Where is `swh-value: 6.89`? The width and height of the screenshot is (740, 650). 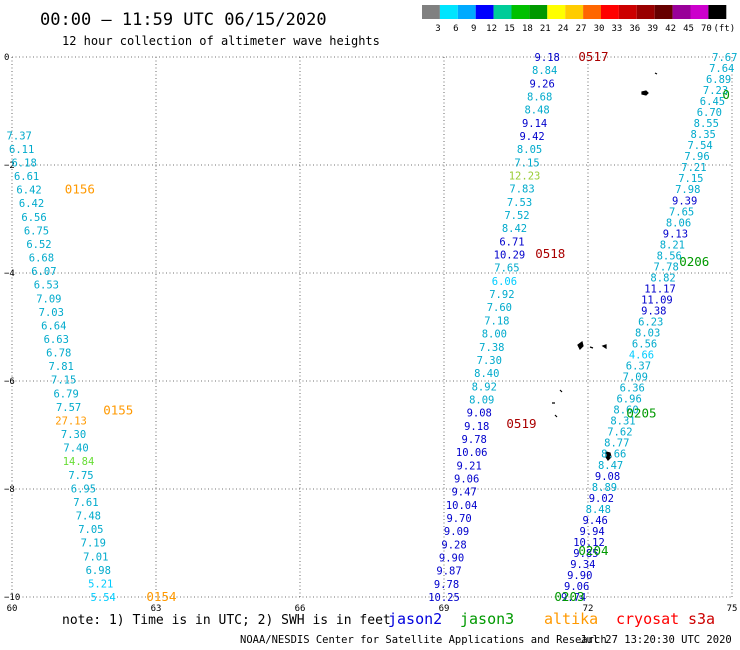
swh-value: 6.89 is located at coordinates (718, 80).